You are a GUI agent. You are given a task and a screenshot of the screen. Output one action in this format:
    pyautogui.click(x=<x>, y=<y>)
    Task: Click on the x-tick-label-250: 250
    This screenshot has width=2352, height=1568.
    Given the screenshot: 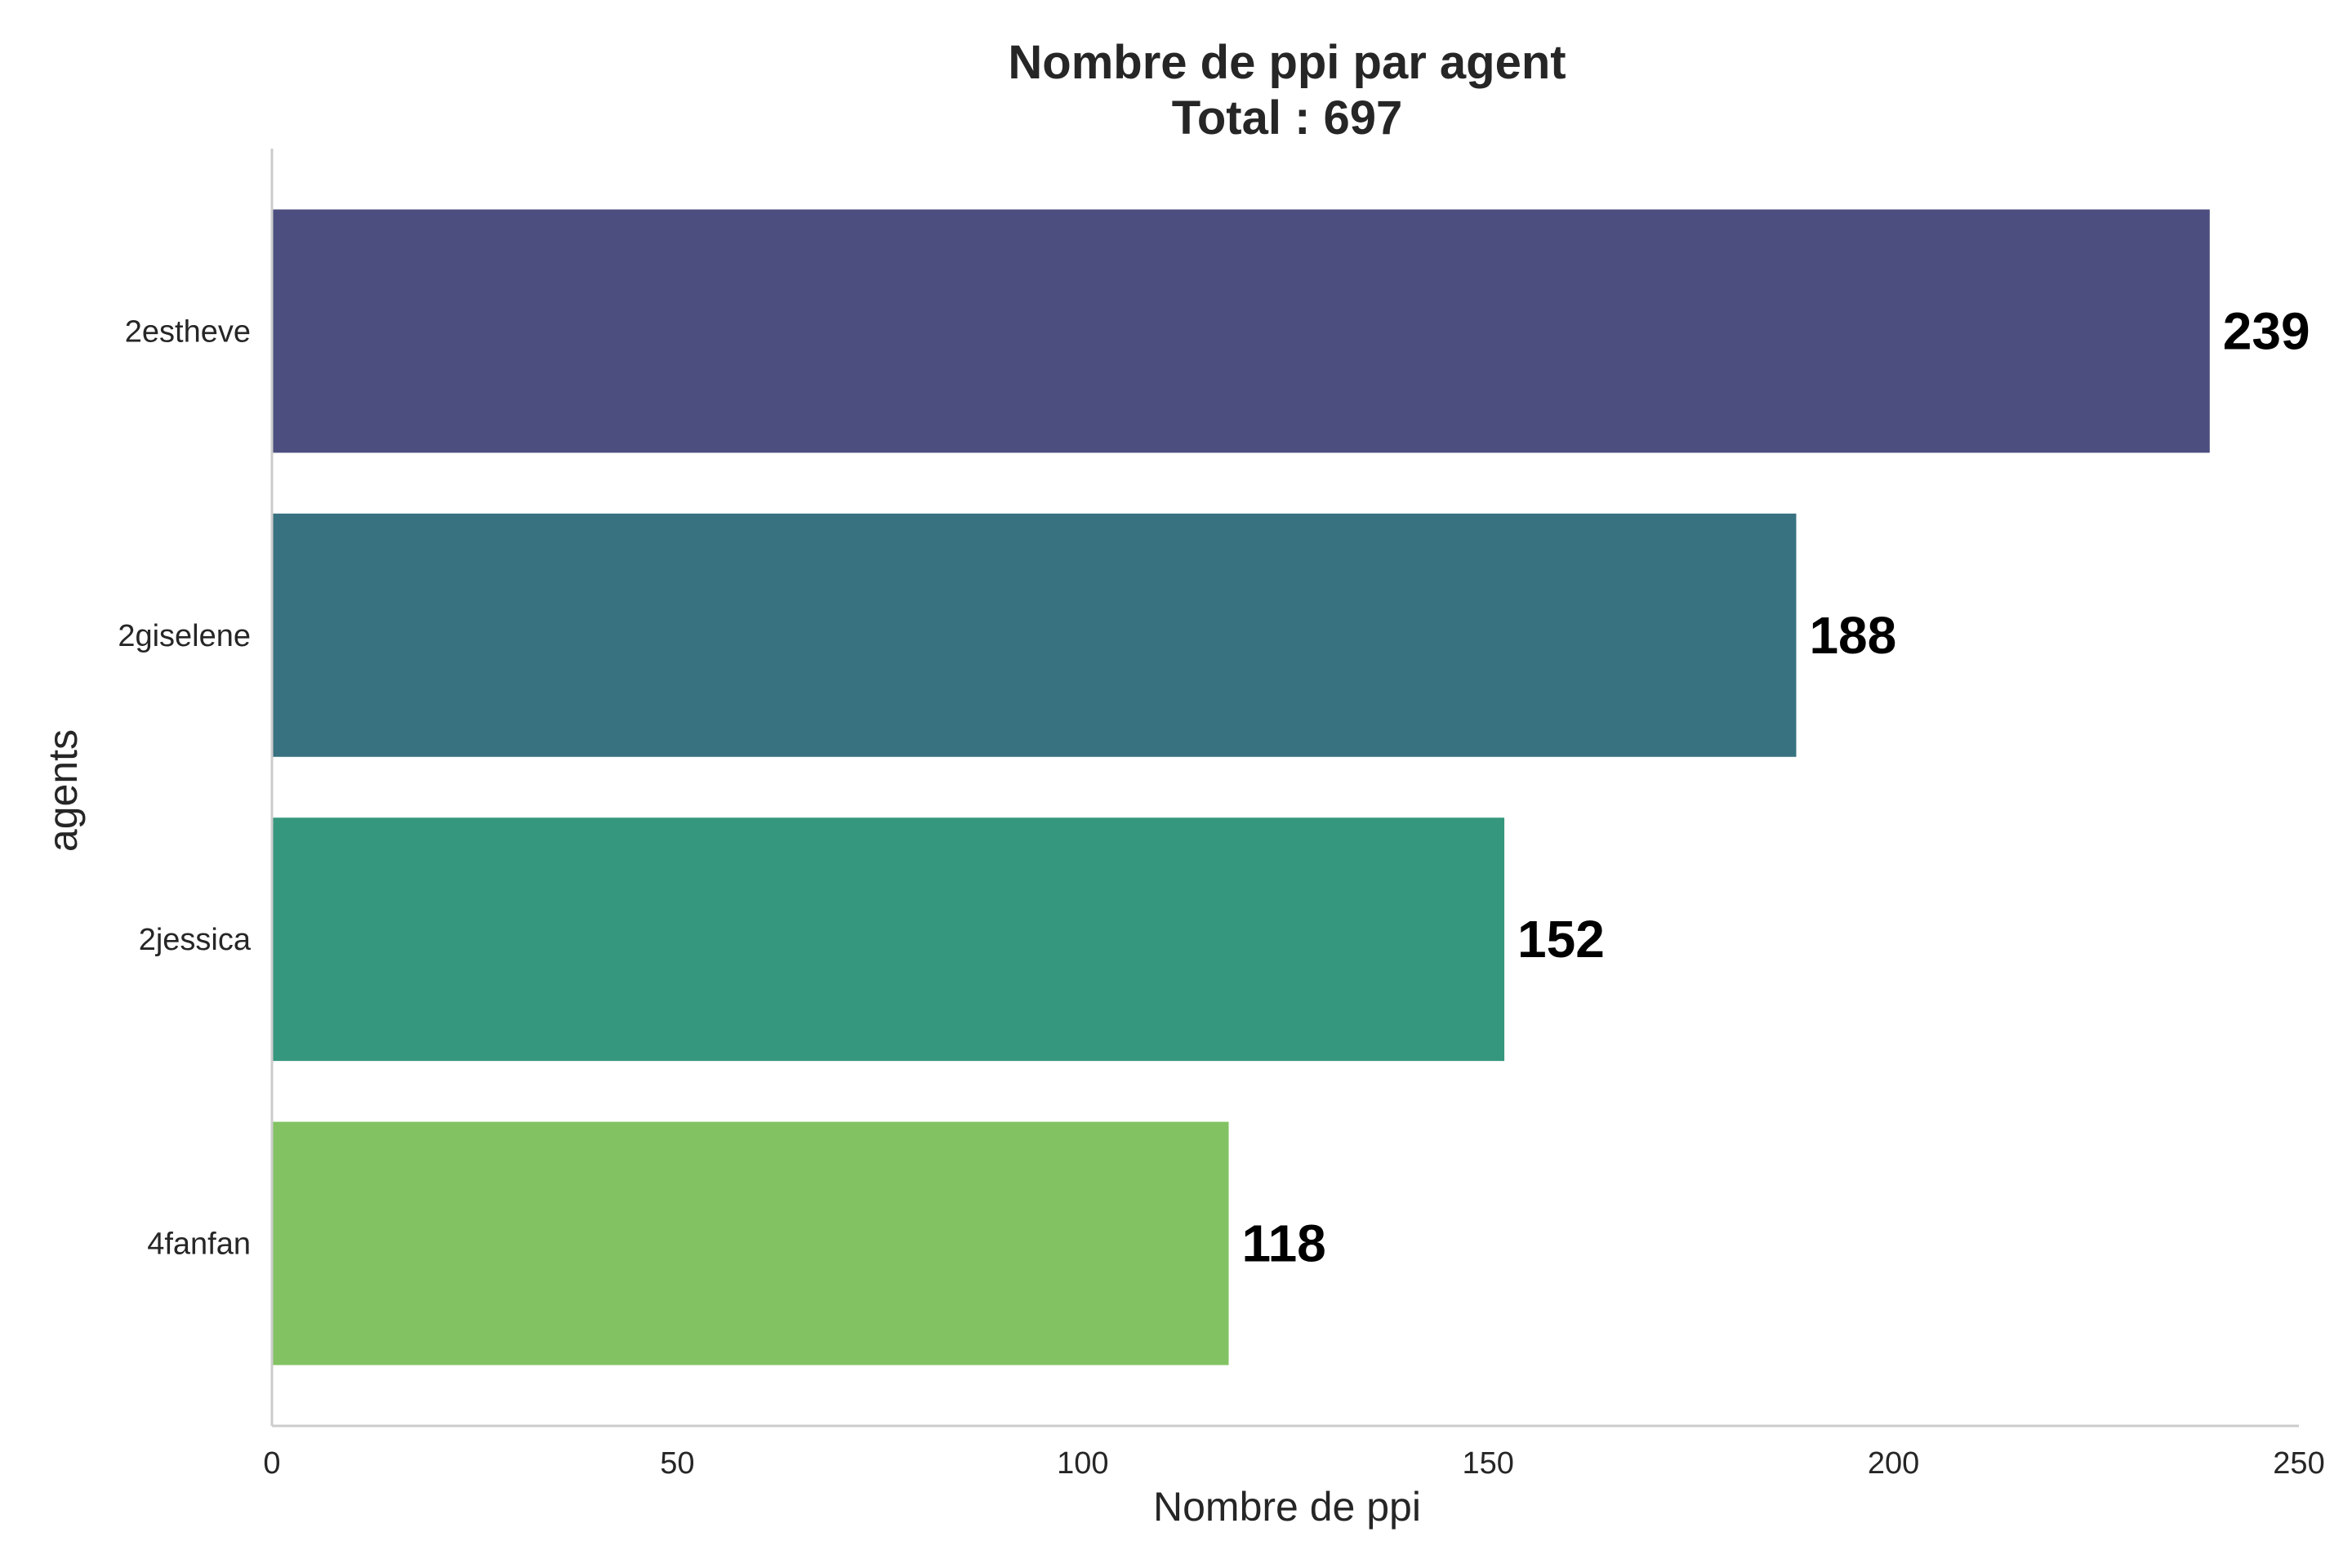 What is the action you would take?
    pyautogui.click(x=2298, y=1463)
    